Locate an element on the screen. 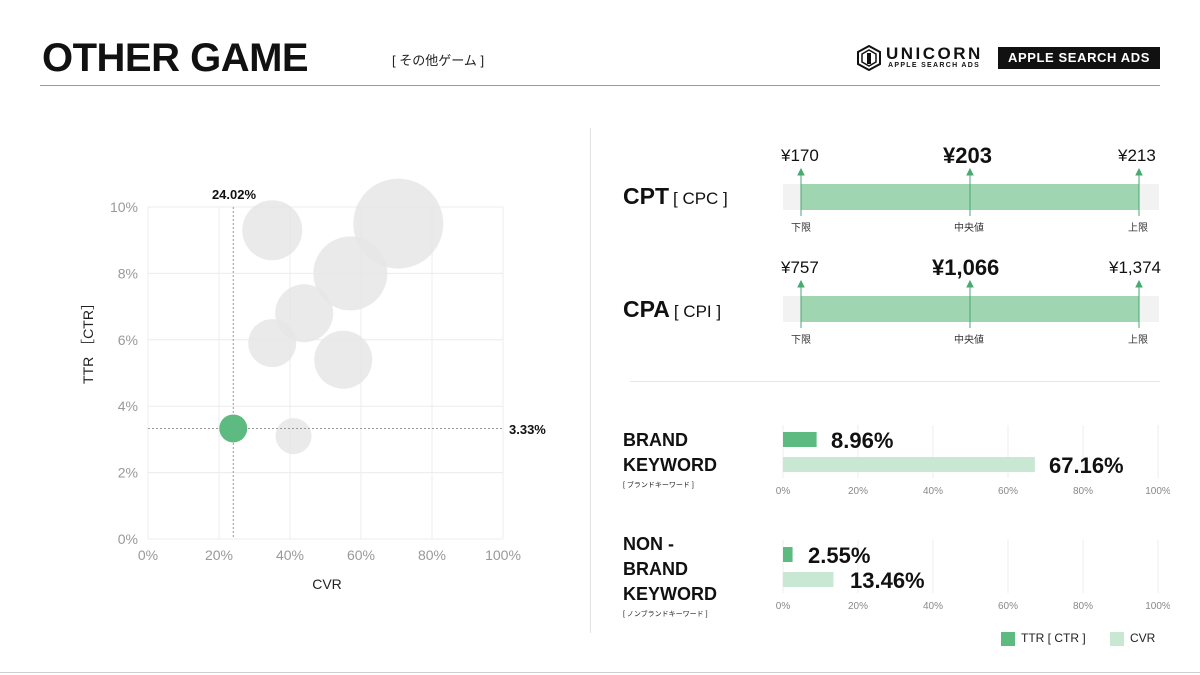  nonbrand-title-jp: [ ノンブランドキーワード ] is located at coordinates (665, 614).